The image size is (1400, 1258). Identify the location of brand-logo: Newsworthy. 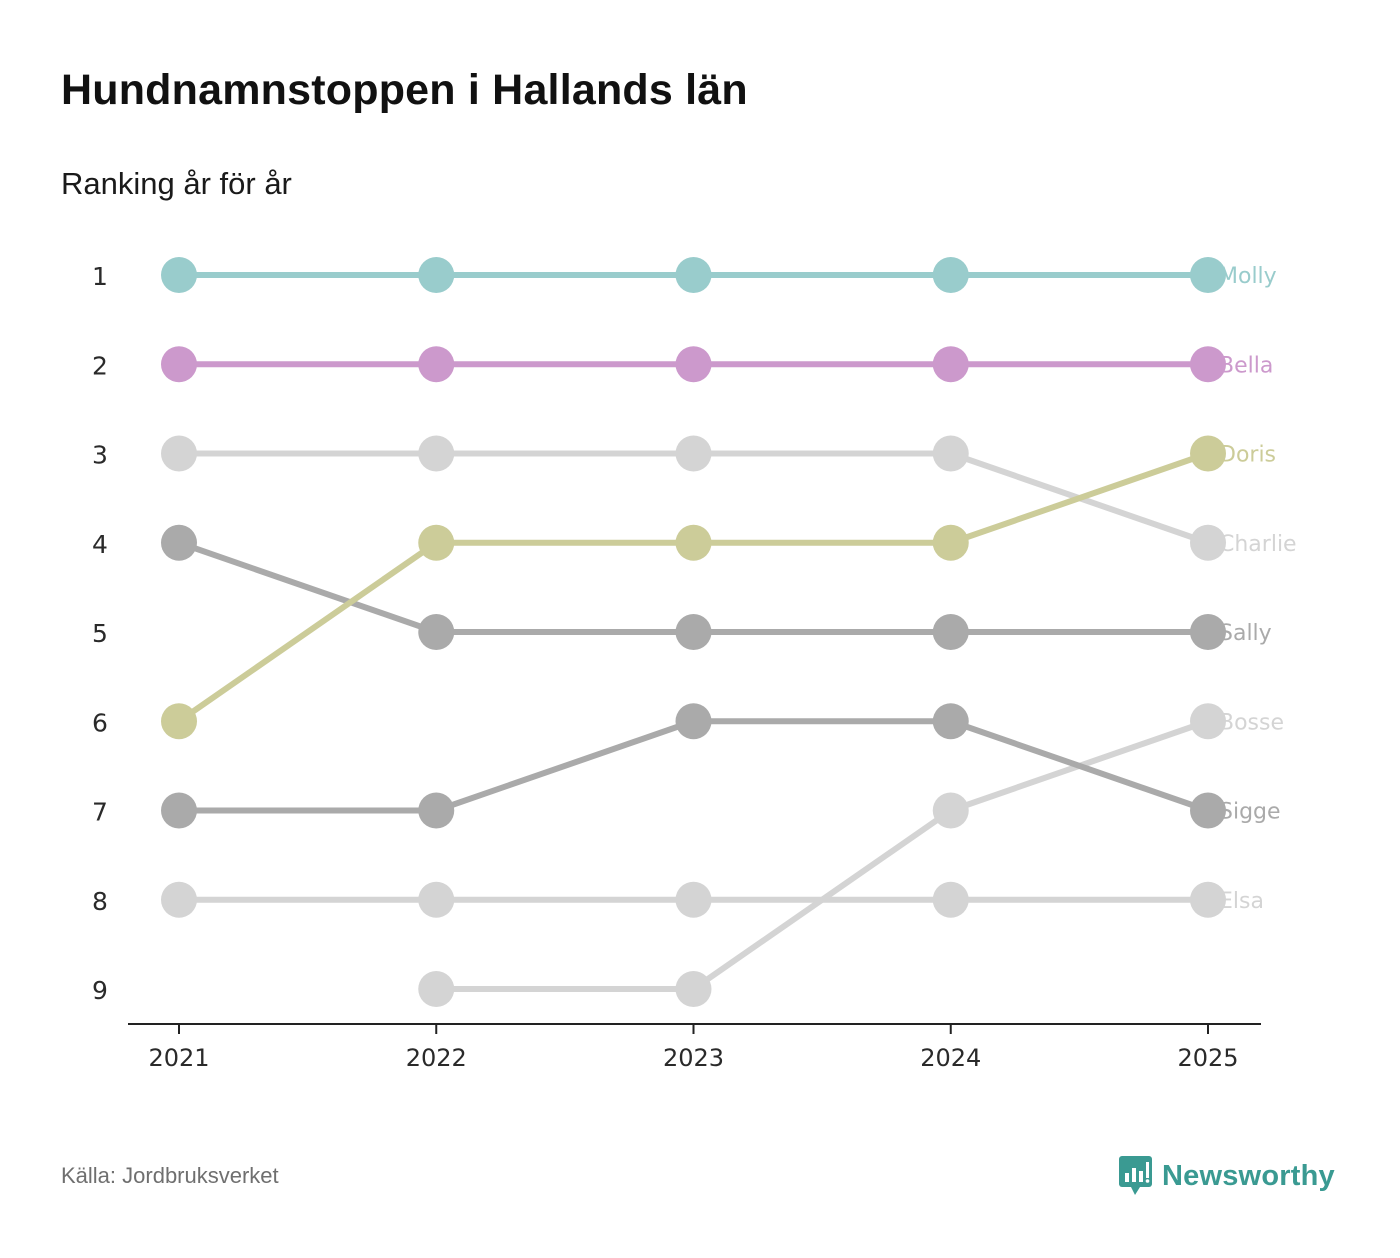
(1226, 1176).